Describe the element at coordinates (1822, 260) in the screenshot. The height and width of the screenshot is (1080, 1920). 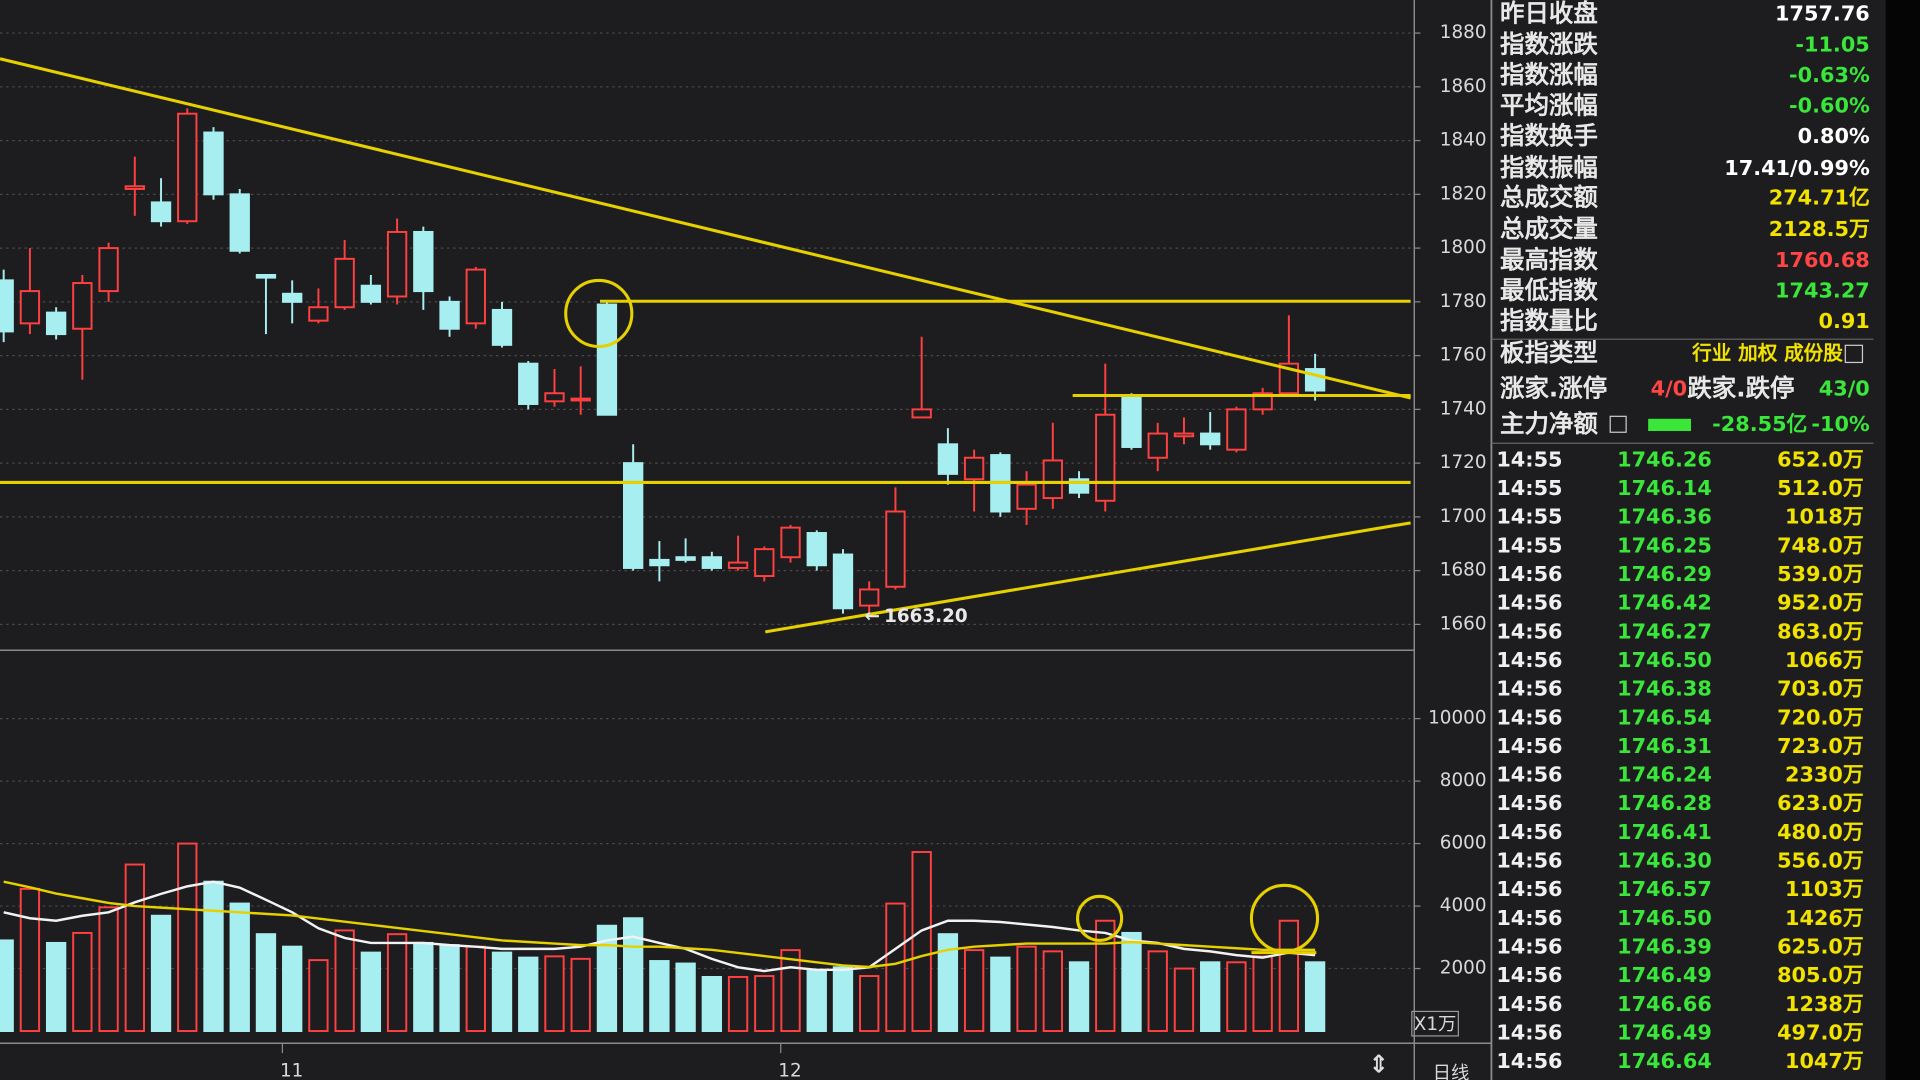
I see `row-value: 1760.68` at that location.